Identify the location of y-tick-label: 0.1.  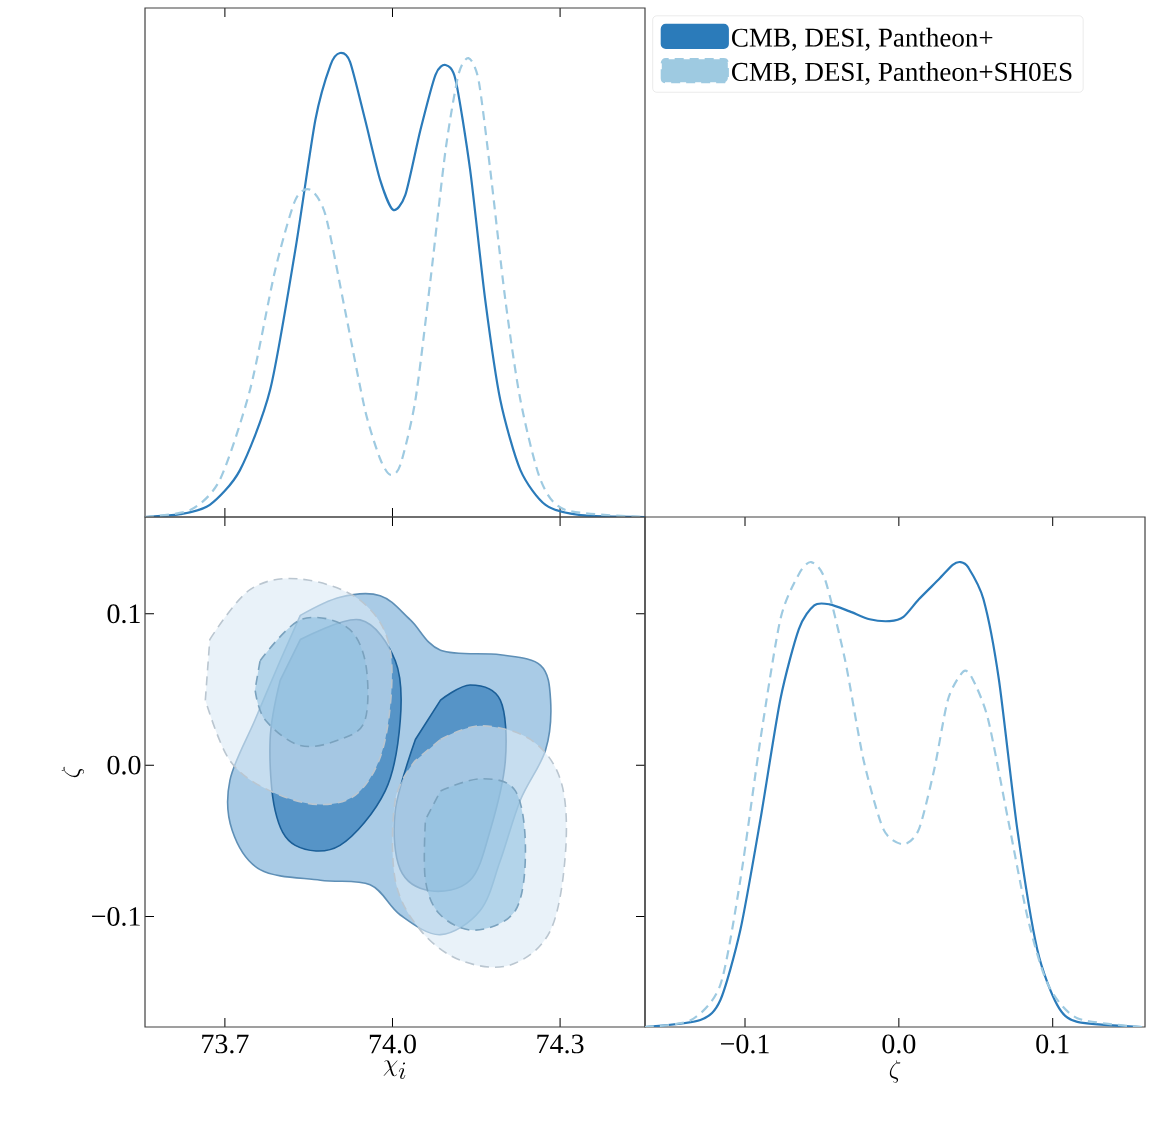
(123, 614).